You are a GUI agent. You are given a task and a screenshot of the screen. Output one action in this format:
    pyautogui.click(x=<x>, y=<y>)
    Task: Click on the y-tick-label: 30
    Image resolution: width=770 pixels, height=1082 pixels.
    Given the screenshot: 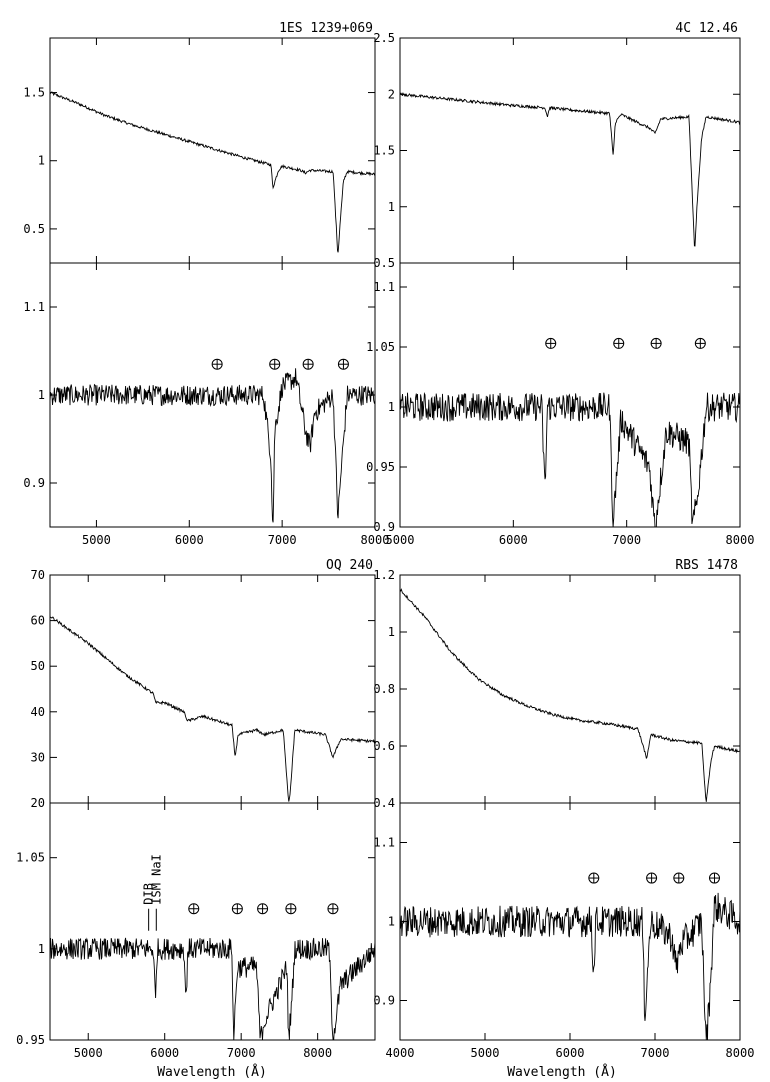 What is the action you would take?
    pyautogui.click(x=38, y=757)
    